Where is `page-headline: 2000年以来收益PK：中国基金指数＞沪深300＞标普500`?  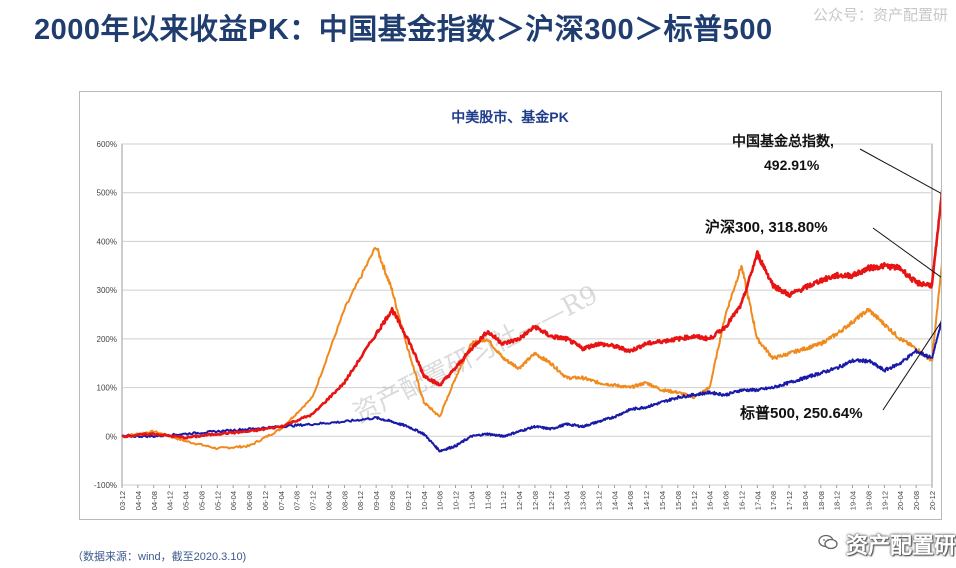 page-headline: 2000年以来收益PK：中国基金指数＞沪深300＞标普500 is located at coordinates (403, 30).